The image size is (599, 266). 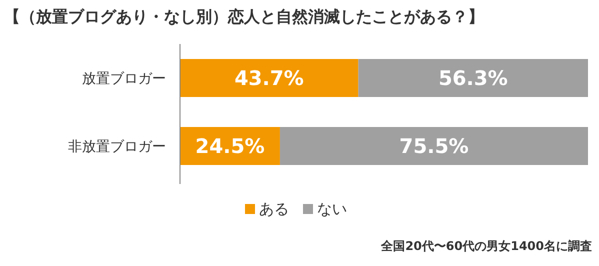 I want to click on legend-label: ある, so click(x=274, y=209).